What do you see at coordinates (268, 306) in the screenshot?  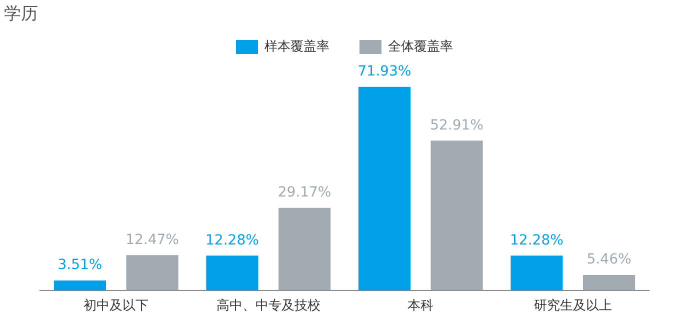 I see `x-tick-label: 高中、中专及技校` at bounding box center [268, 306].